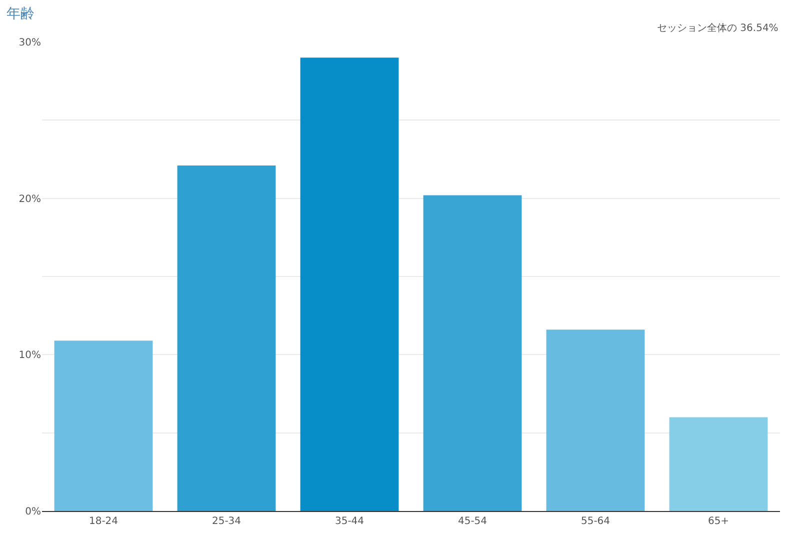 The width and height of the screenshot is (800, 555). I want to click on text: セッション全体の 36.54%, so click(717, 28).